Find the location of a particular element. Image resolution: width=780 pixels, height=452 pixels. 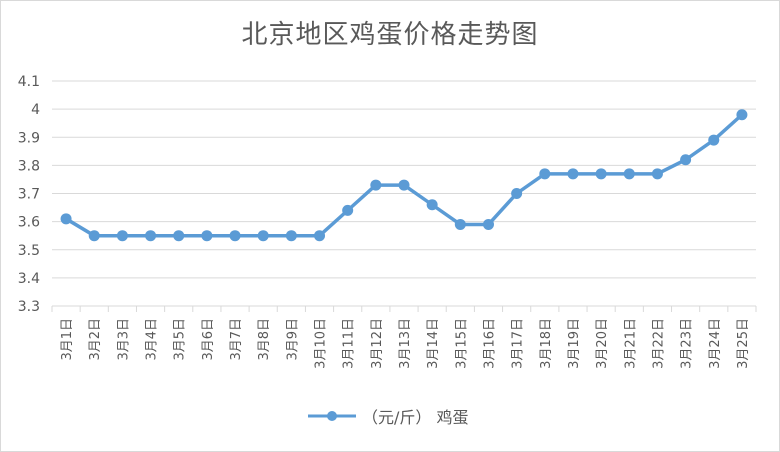

x-tick-label: 3月5日 is located at coordinates (180, 339).